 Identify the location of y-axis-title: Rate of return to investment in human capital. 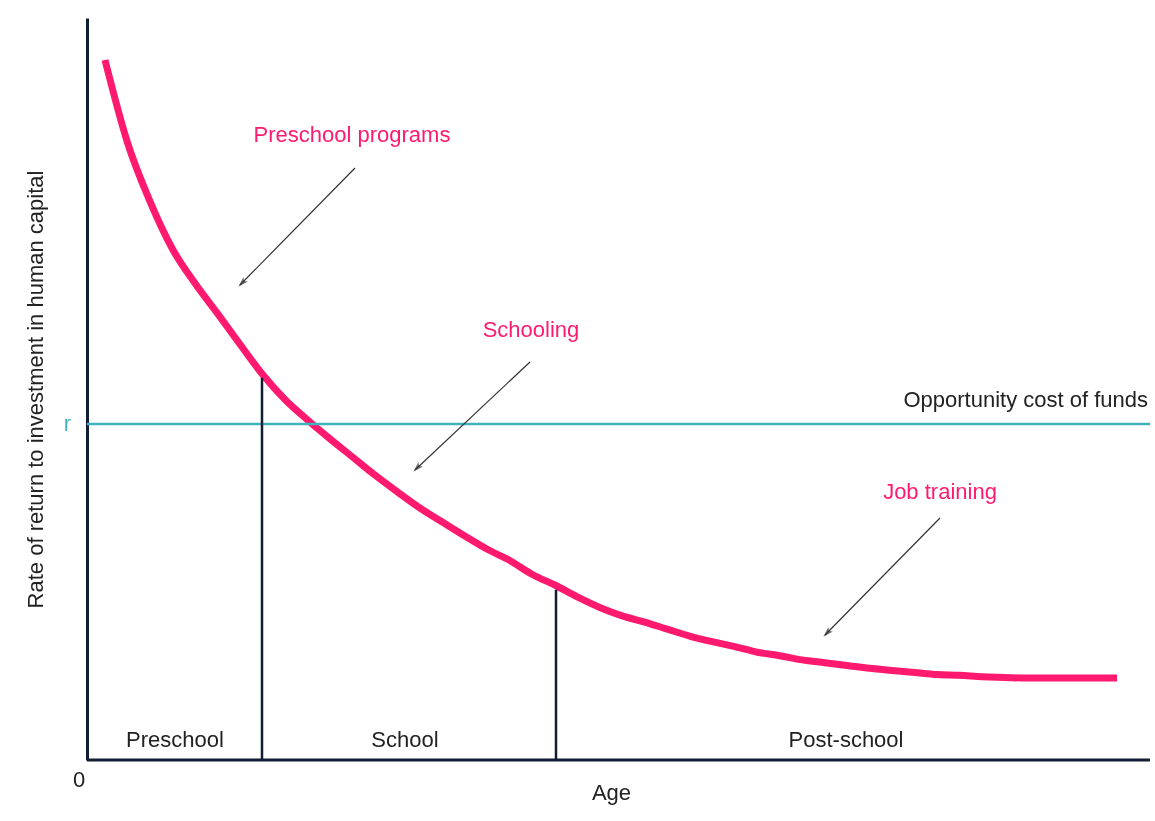
(35, 389).